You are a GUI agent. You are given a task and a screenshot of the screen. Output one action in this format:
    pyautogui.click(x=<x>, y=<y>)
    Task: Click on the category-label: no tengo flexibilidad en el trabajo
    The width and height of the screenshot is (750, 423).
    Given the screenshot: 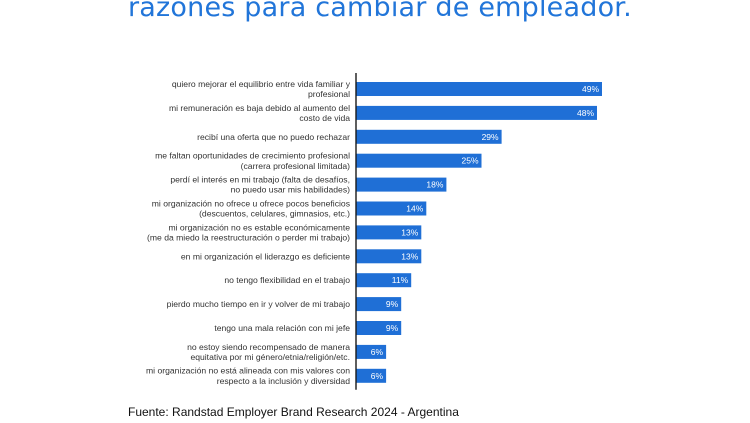 What is the action you would take?
    pyautogui.click(x=287, y=280)
    